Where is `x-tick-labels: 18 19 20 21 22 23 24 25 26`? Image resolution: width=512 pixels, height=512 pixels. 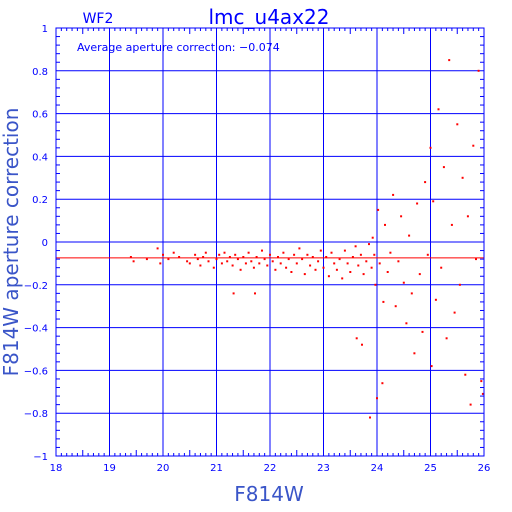 x-tick-labels: 18 19 20 21 22 23 24 25 26 is located at coordinates (270, 468).